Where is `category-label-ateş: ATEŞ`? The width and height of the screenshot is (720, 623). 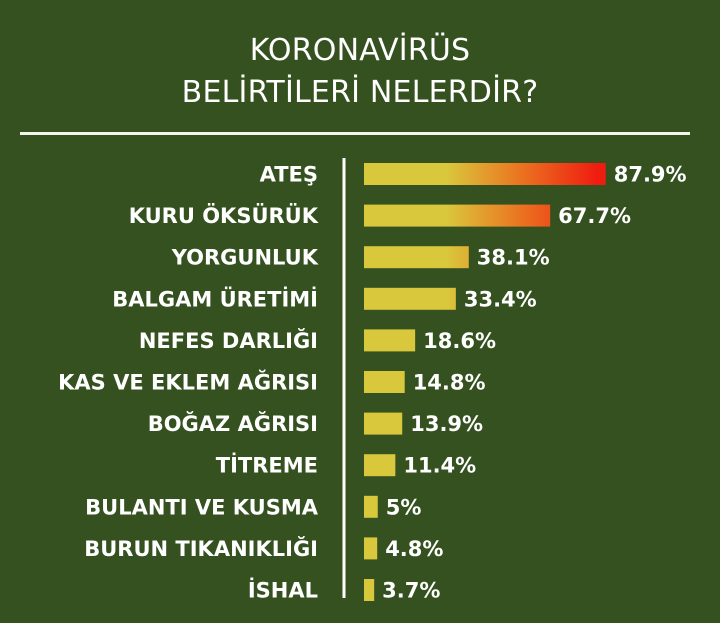 category-label-ateş: ATEŞ is located at coordinates (289, 175).